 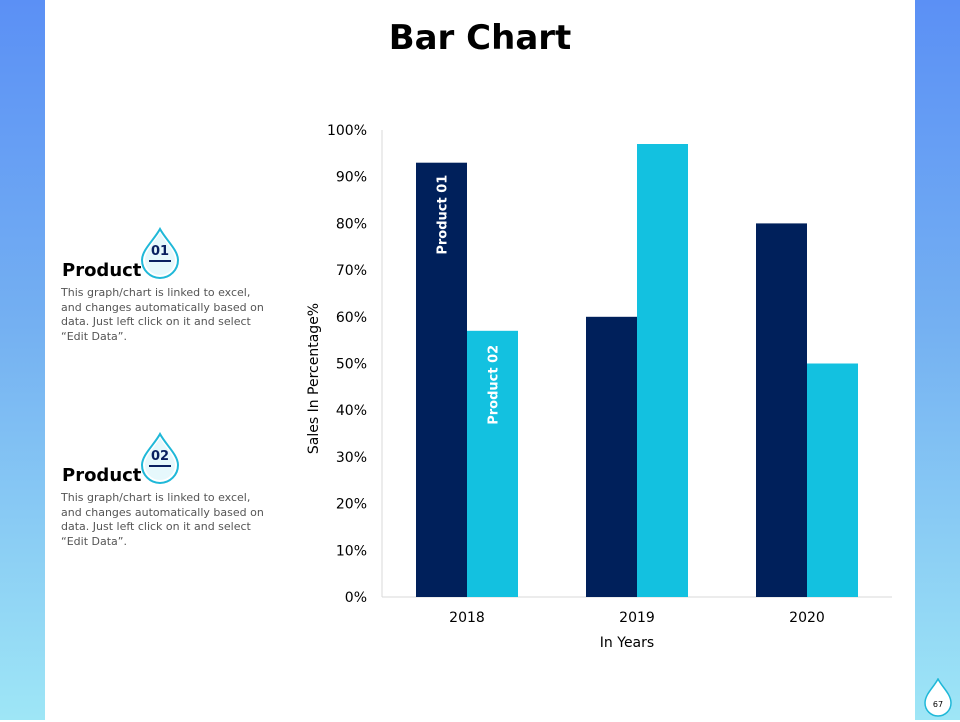 I want to click on left-gradient-band, so click(x=22, y=360).